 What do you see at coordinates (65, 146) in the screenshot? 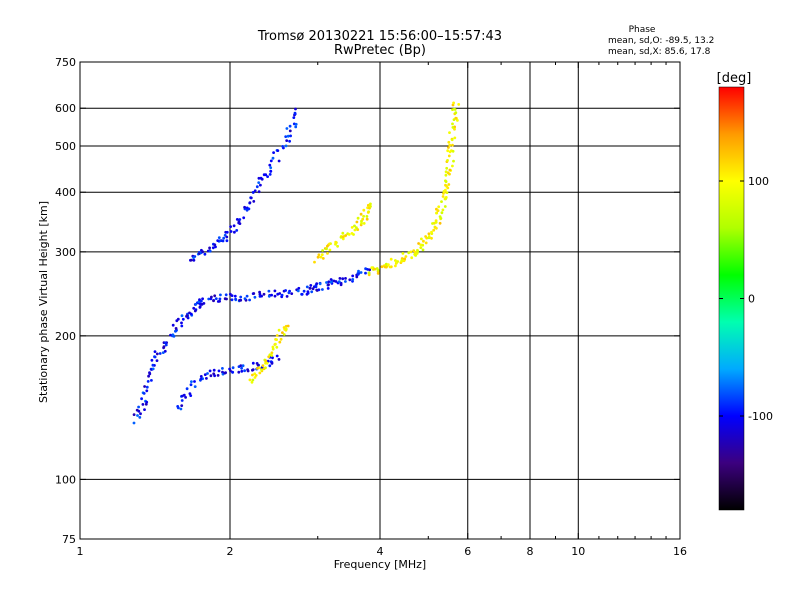
I see `y-tick-label: 500` at bounding box center [65, 146].